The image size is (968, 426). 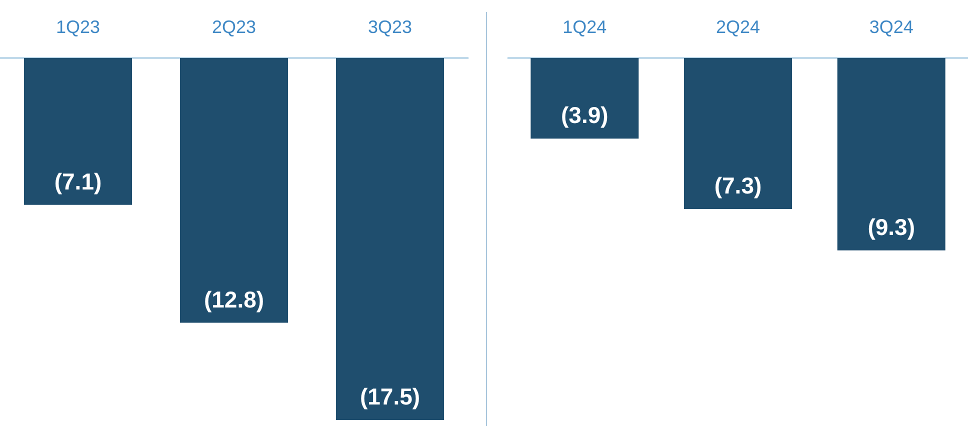 I want to click on x-tick-label: 2Q23, so click(x=234, y=27).